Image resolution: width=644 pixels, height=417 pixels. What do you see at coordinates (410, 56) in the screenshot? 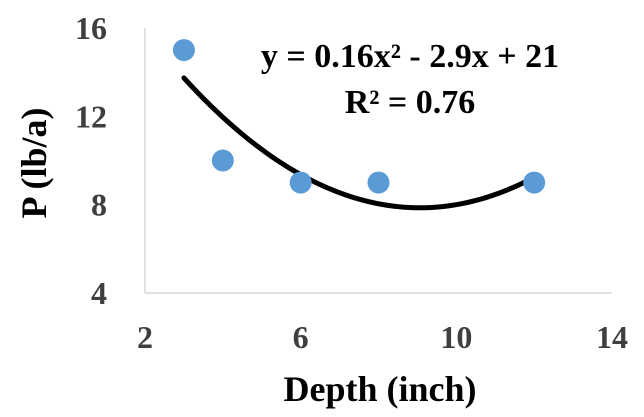
I see `trendline-equation: y = 0.16x² - 2.9x + 21` at bounding box center [410, 56].